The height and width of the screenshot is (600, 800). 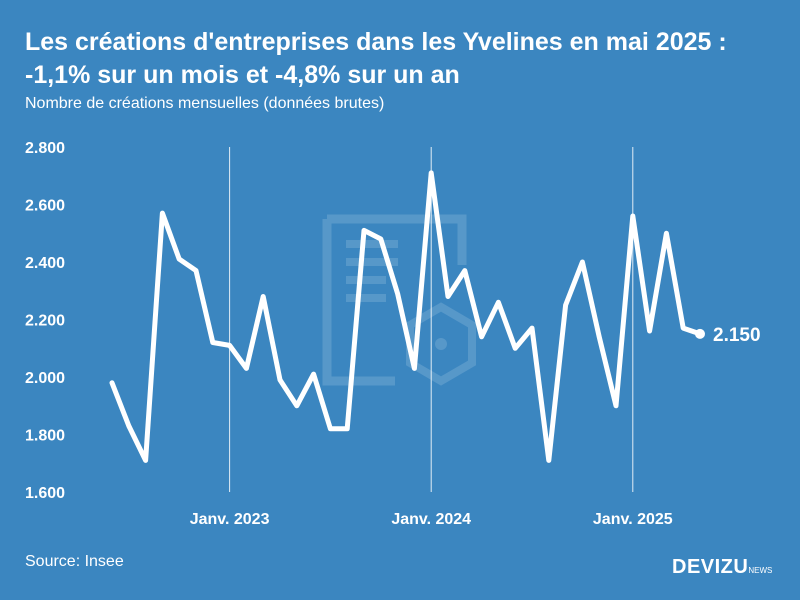 What do you see at coordinates (45, 436) in the screenshot?
I see `y-tick-label: 1.800` at bounding box center [45, 436].